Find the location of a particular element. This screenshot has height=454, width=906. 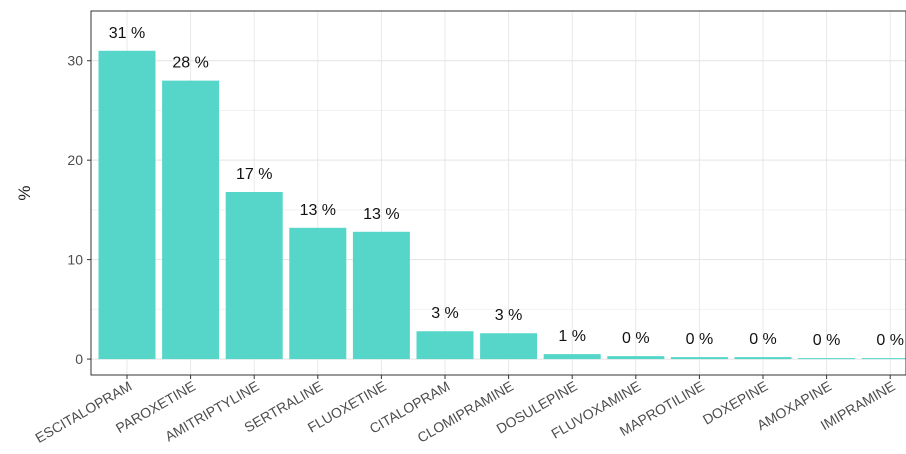

y-axis: 0 10 20 30 is located at coordinates (79, 210).